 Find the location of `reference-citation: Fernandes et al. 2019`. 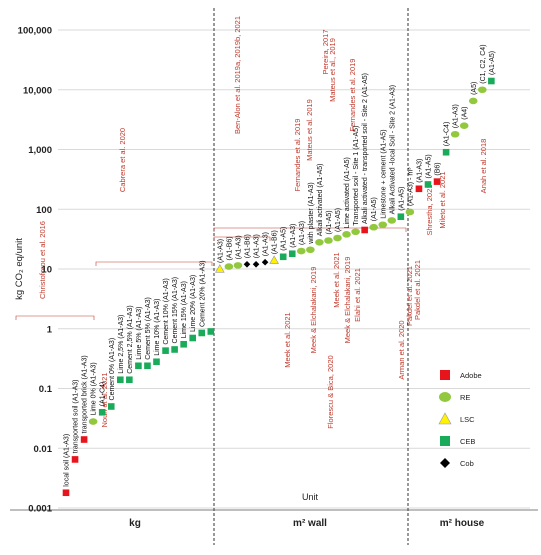

reference-citation: Fernandes et al. 2019 is located at coordinates (297, 155).